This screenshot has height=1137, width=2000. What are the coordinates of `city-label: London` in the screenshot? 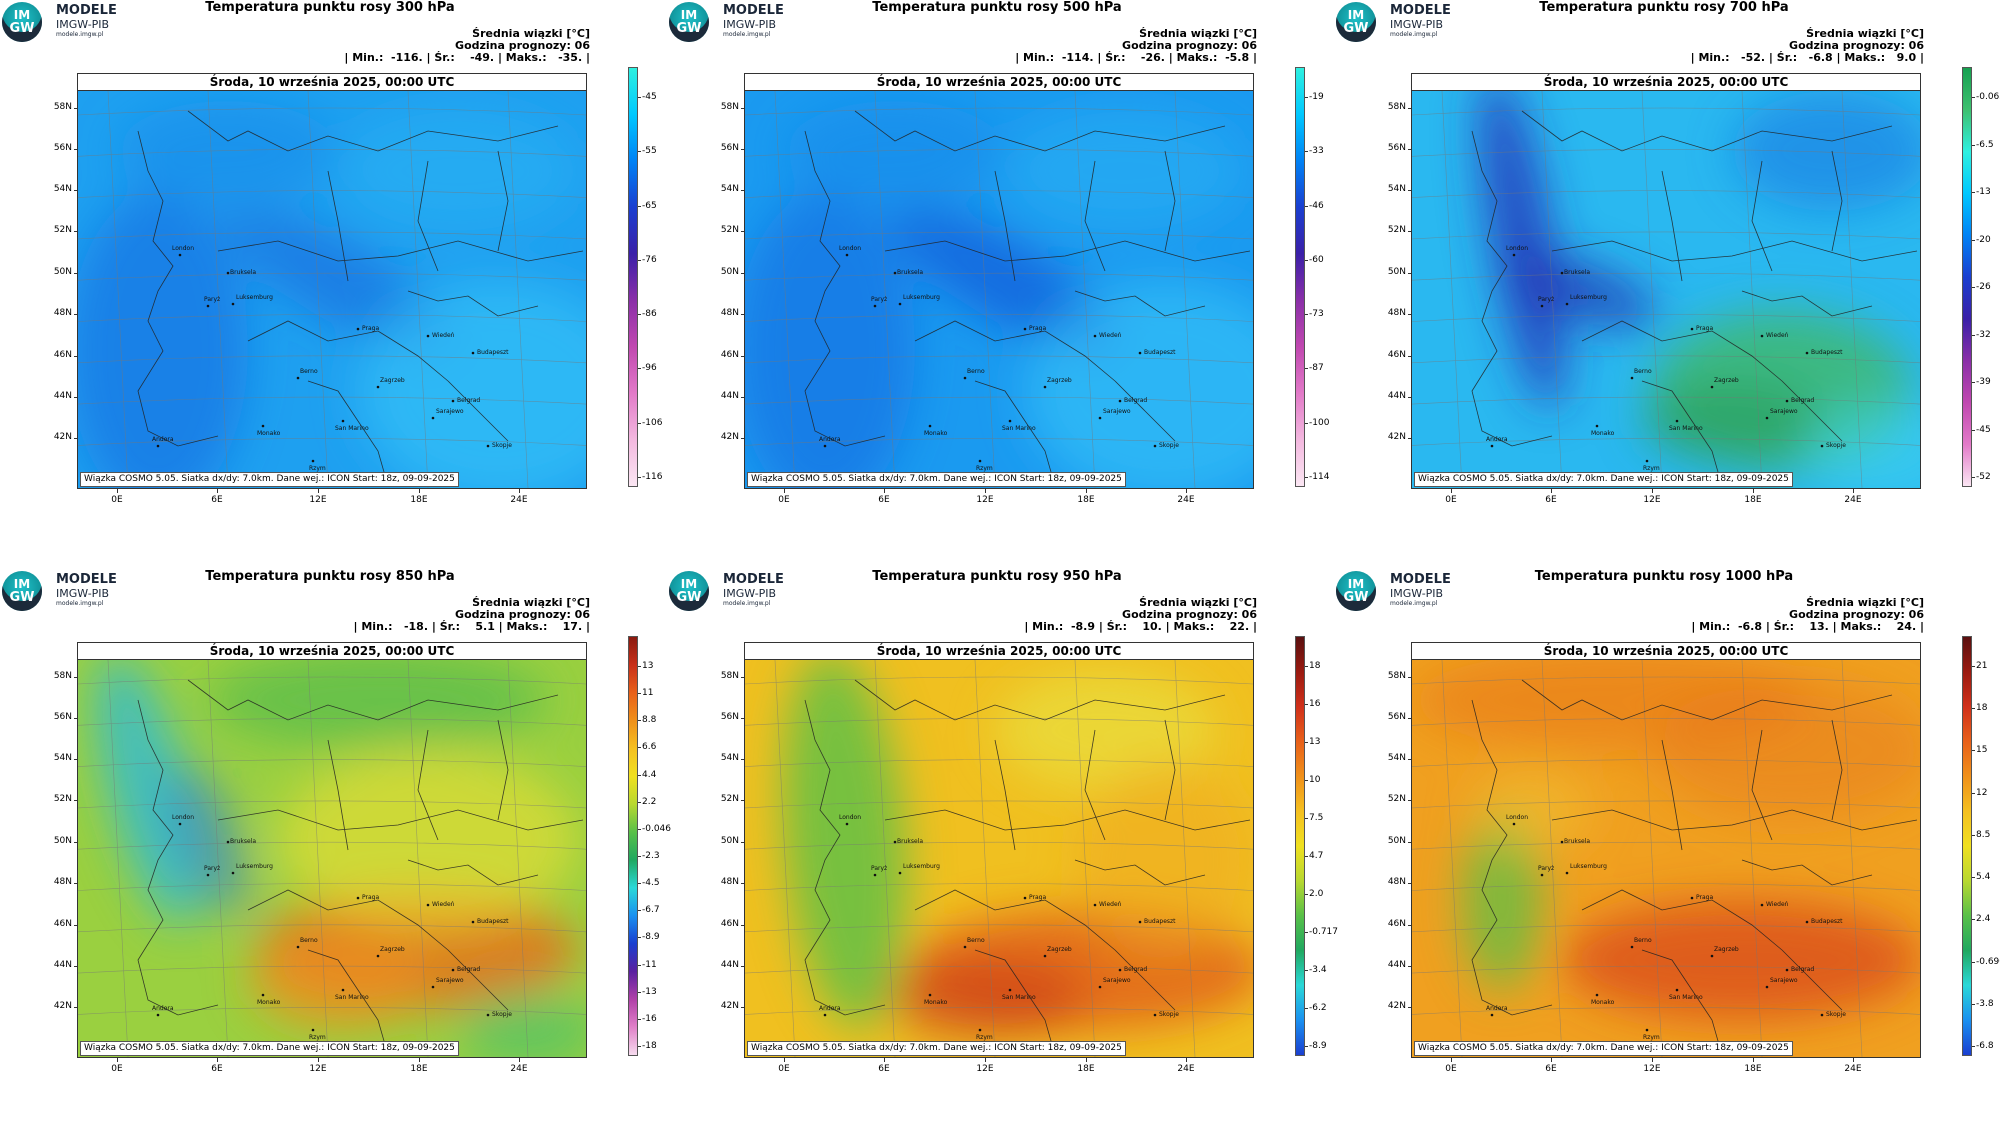 It's located at (183, 248).